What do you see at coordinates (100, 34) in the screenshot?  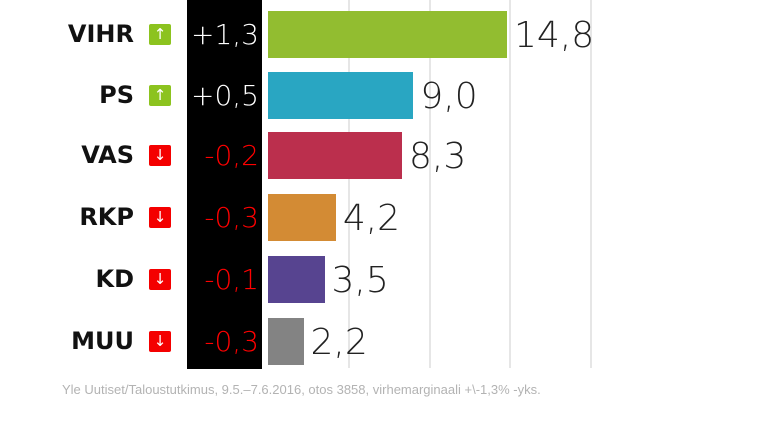 I see `party-label: VIHR` at bounding box center [100, 34].